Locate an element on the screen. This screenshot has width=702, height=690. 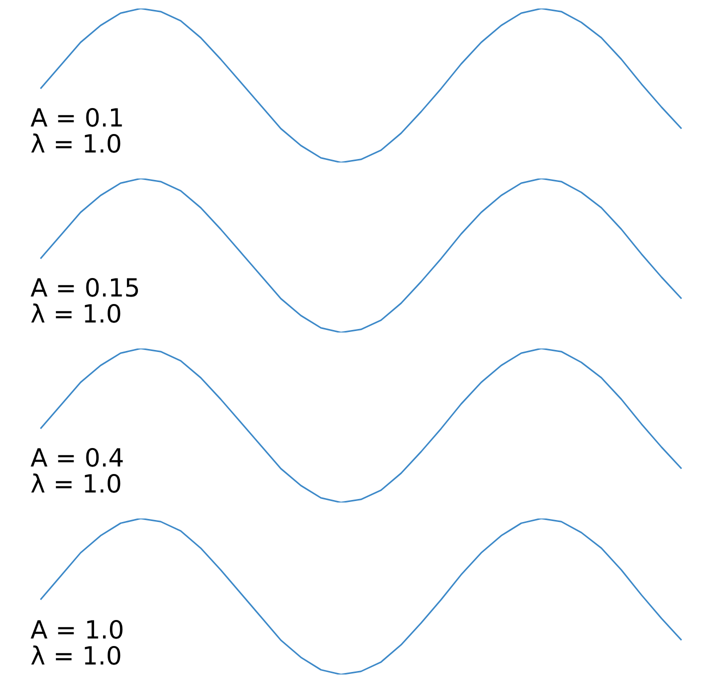
annotation: A = 1.0 is located at coordinates (77, 630).